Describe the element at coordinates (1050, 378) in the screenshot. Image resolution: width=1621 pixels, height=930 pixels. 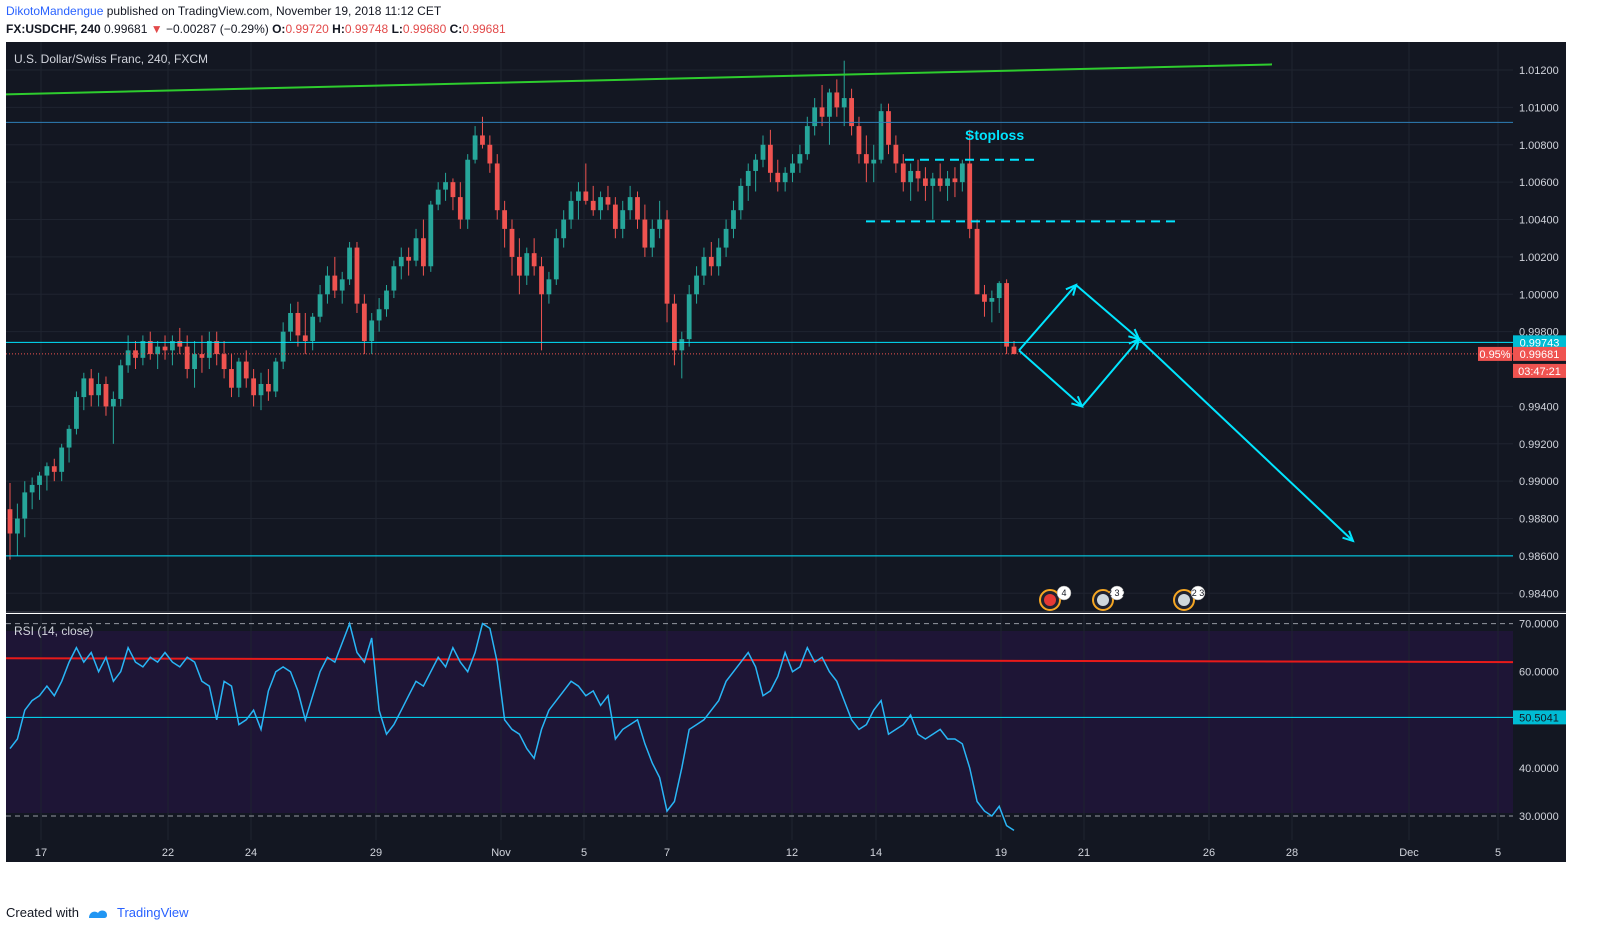
I see `projection-arrow-alt-down` at that location.